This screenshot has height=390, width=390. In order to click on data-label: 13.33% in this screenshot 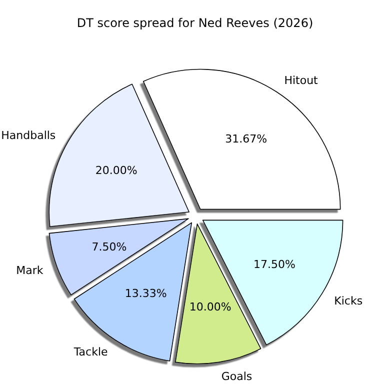, I will do `click(145, 293)`.